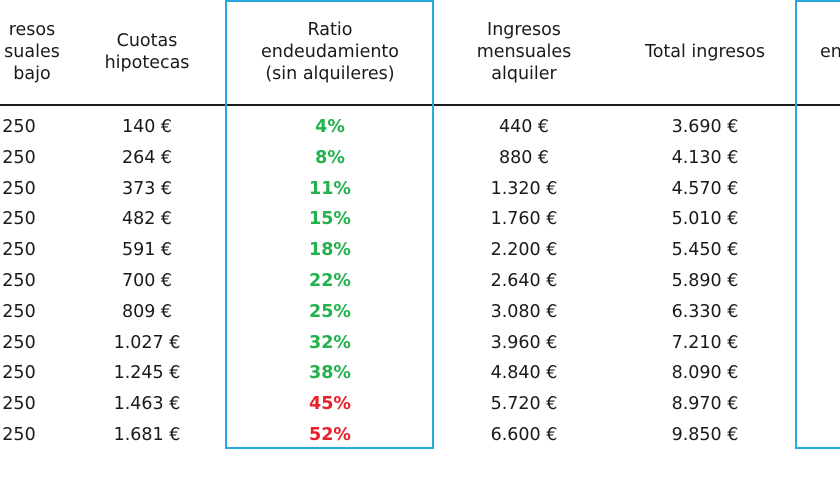 This screenshot has width=840, height=480. Describe the element at coordinates (817, 224) in the screenshot. I see `cut-column-highlight` at that location.